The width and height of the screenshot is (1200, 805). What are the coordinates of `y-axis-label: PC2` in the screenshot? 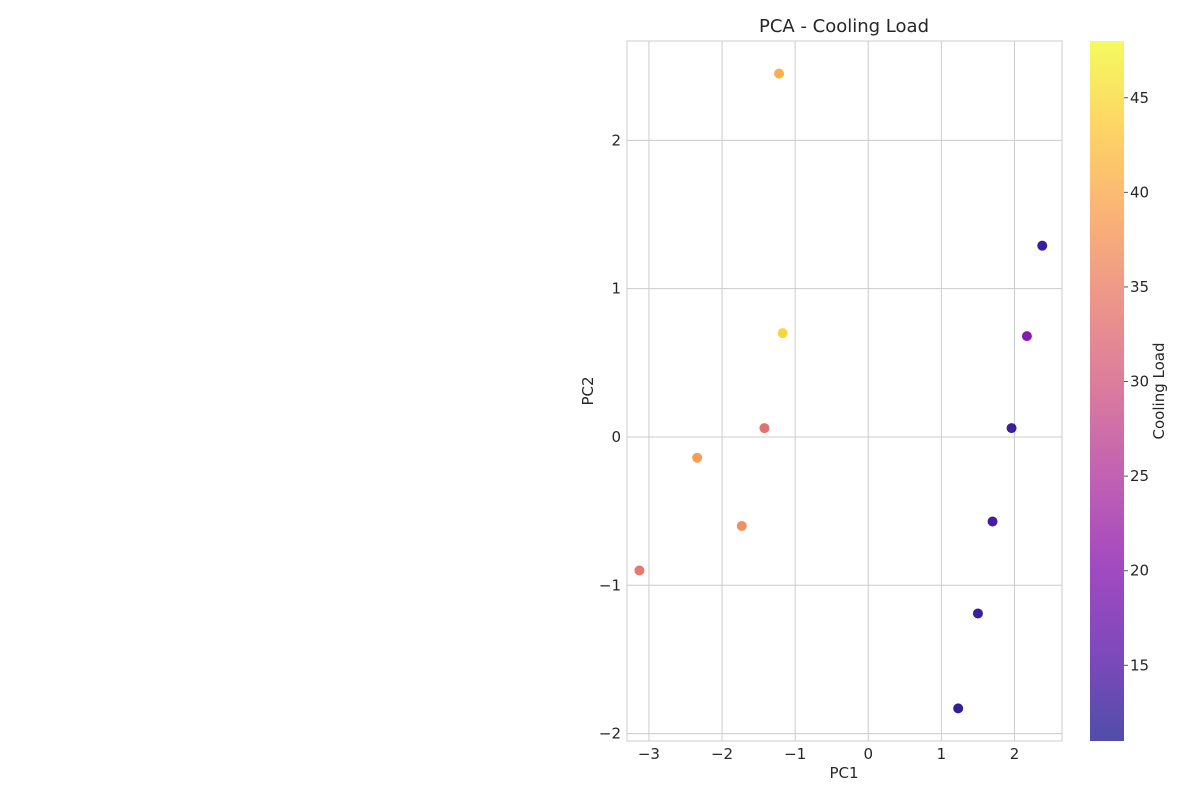 It's located at (588, 390).